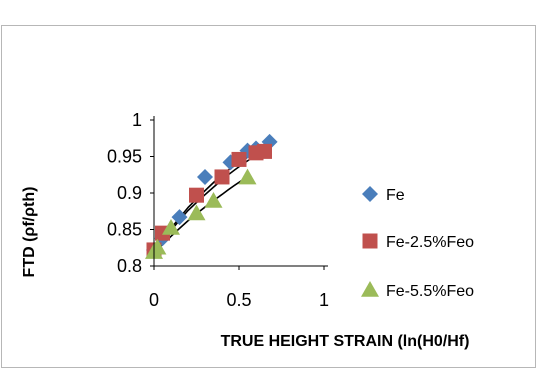 The image size is (543, 385). I want to click on legend: Fe Fe-2.5%Feo Fe-5.5%Feo, so click(417, 243).